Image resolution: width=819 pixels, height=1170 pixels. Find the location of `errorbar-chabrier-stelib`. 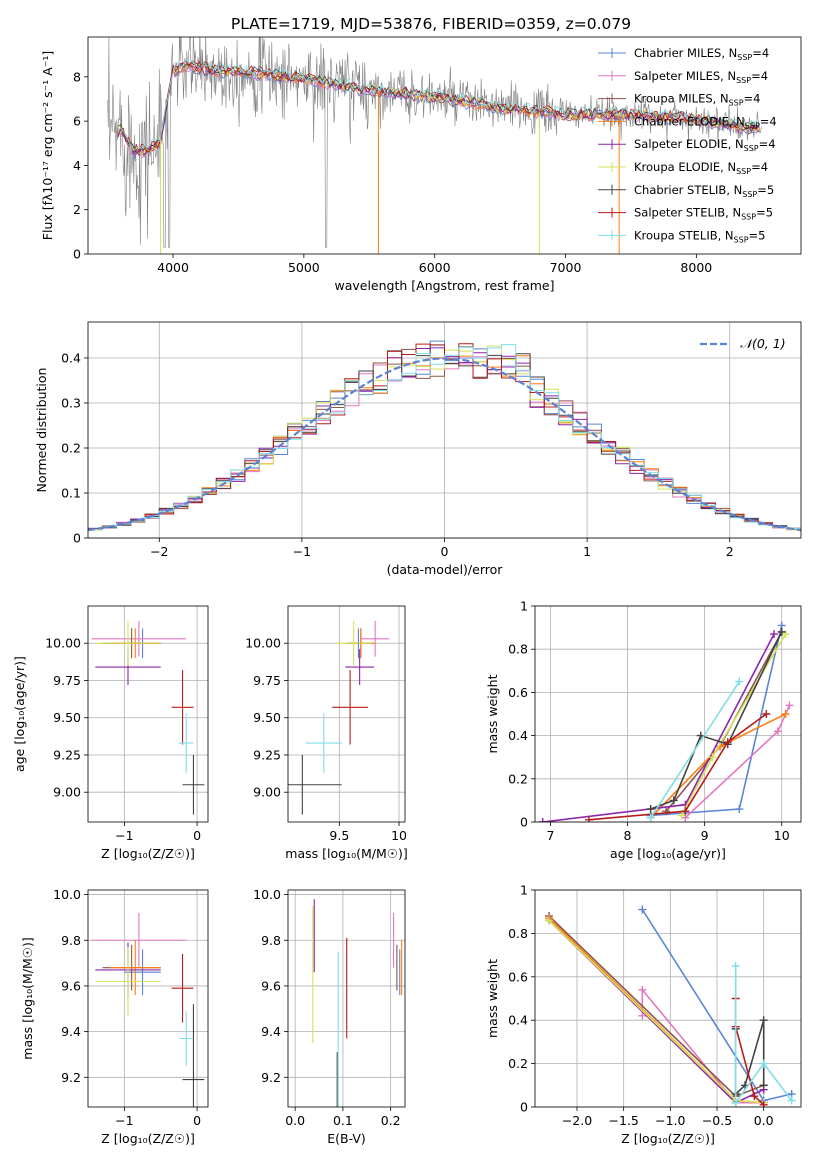

errorbar-chabrier-stelib is located at coordinates (193, 1055).